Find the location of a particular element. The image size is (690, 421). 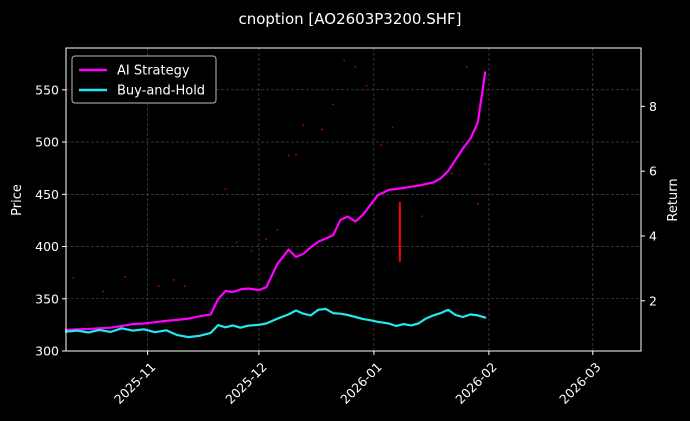

y-tick-label-left: 400 is located at coordinates (47, 246).